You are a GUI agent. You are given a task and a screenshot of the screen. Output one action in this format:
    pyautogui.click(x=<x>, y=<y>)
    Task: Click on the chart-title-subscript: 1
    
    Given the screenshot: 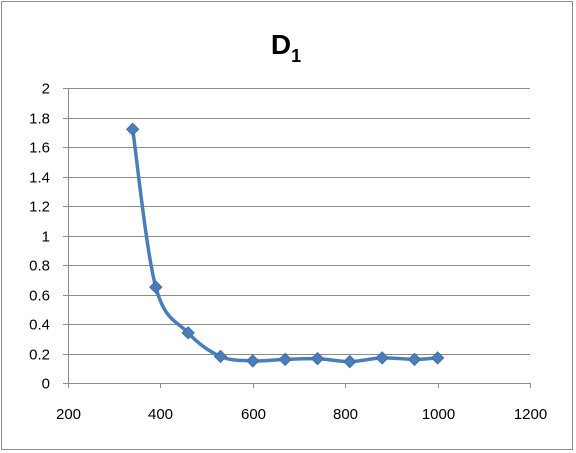 What is the action you would take?
    pyautogui.click(x=296, y=56)
    